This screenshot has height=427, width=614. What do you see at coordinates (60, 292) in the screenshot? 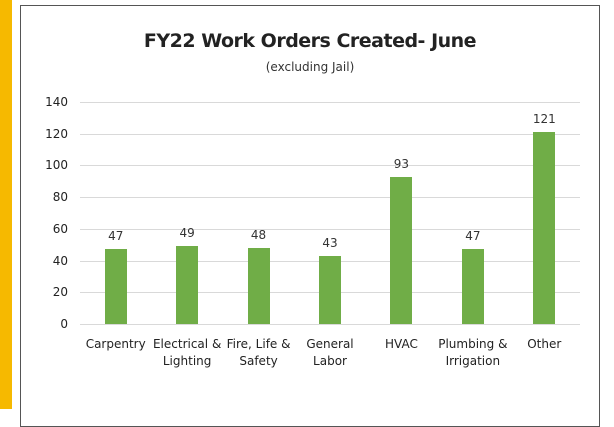
I see `y-tick-label: 20` at bounding box center [60, 292].